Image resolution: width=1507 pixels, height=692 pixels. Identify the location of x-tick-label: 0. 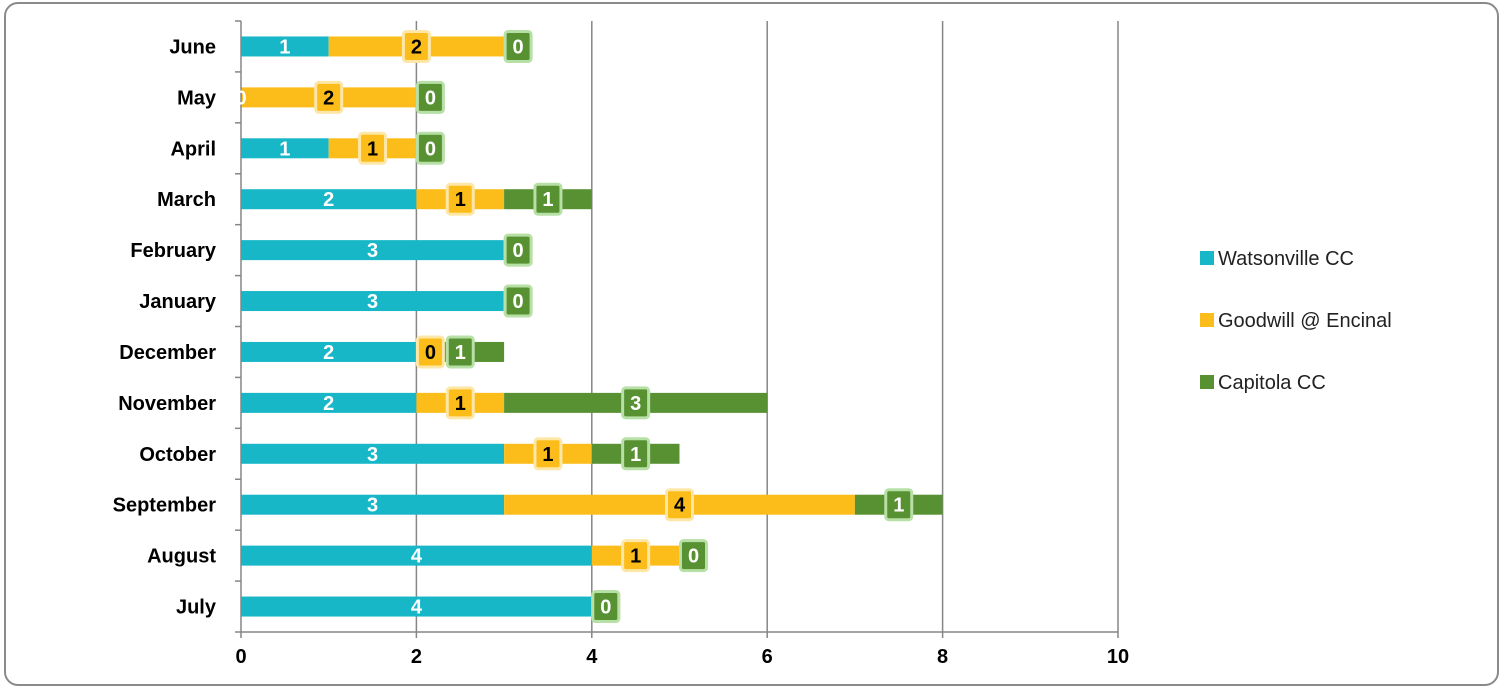
(240, 657).